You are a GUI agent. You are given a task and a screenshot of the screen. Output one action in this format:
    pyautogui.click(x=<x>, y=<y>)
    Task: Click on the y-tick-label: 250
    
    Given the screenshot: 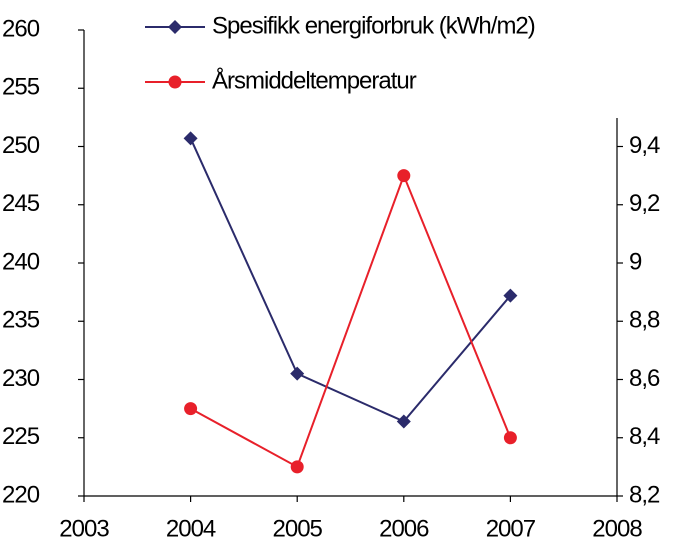 What is the action you would take?
    pyautogui.click(x=21, y=145)
    